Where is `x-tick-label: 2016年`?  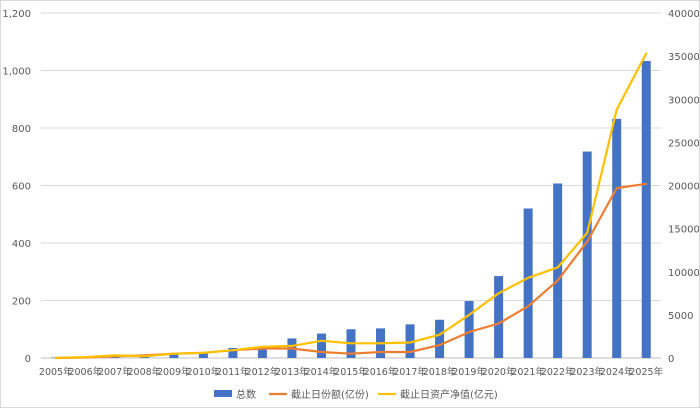
x-tick-label: 2016年 is located at coordinates (381, 372).